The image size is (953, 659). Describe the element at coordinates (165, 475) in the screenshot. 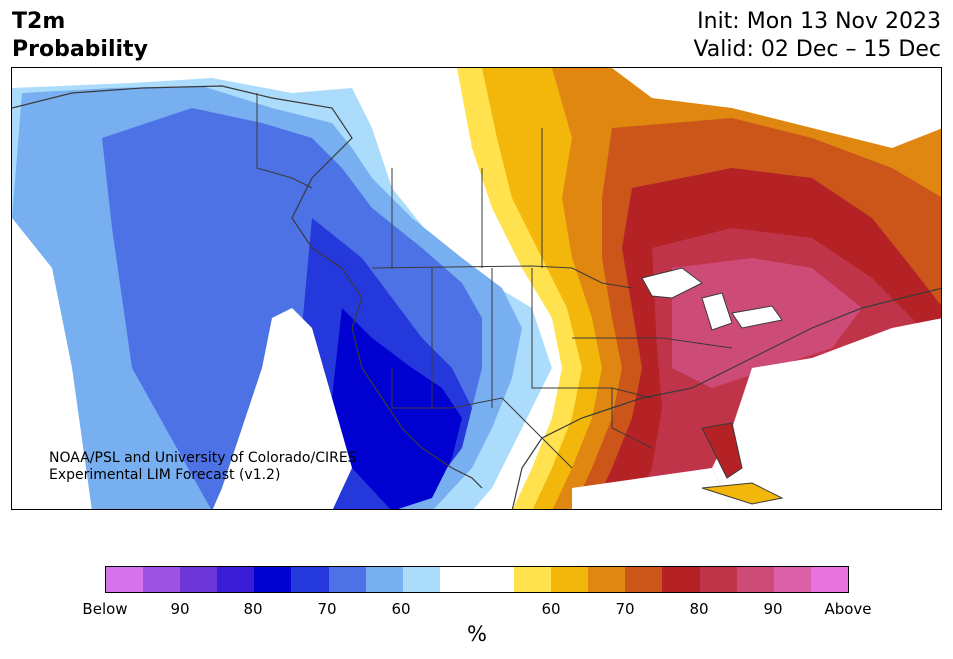

I see `attribution-line-2: Experimental LIM Forecast (v1.2)` at that location.